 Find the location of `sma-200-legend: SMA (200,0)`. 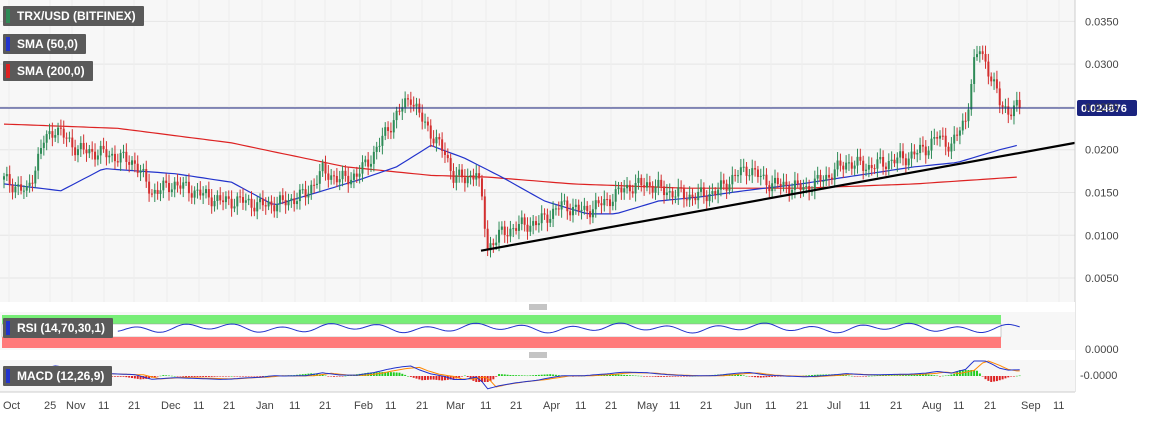

sma-200-legend: SMA (200,0) is located at coordinates (48, 71).